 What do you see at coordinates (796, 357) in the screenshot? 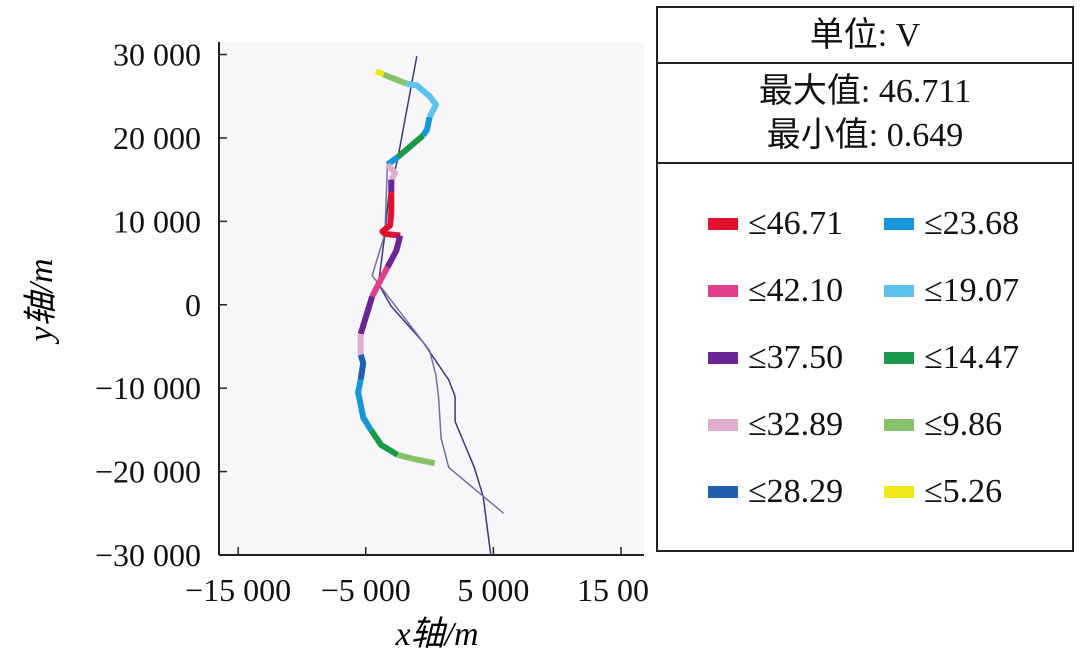
I see `legend-label: ≤37.50` at bounding box center [796, 357].